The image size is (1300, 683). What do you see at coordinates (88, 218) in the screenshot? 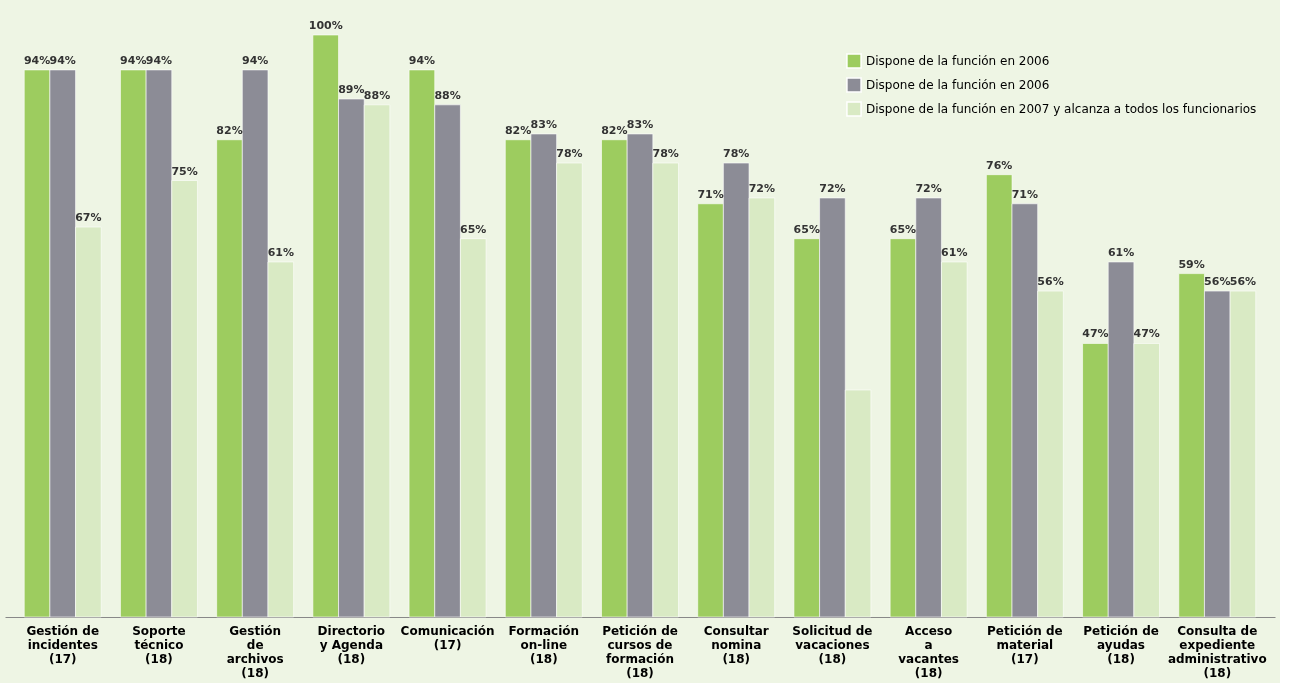
I see `data-label: 67%` at bounding box center [88, 218].